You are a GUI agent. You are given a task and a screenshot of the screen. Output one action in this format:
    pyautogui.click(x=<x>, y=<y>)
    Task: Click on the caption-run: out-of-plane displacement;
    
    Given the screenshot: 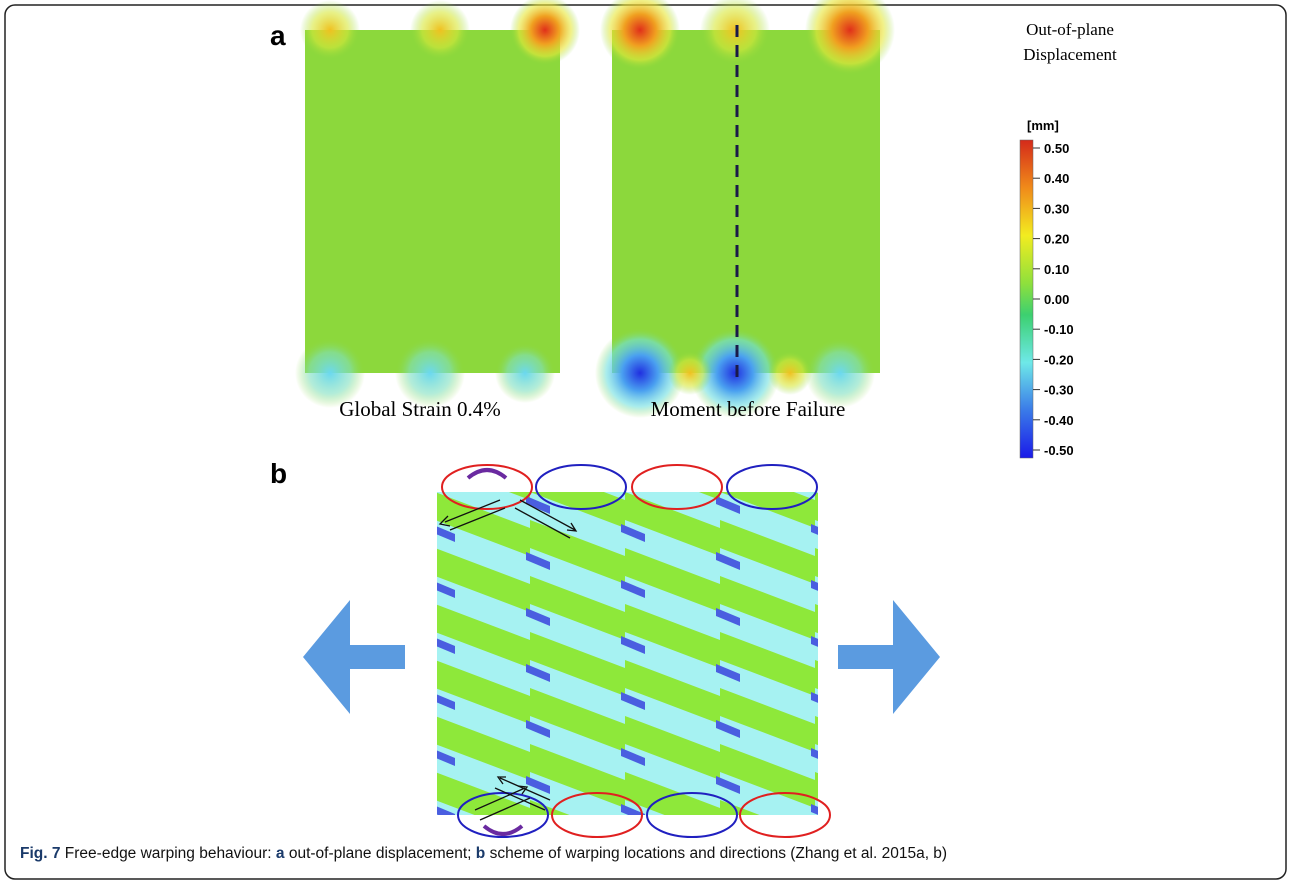 What is the action you would take?
    pyautogui.click(x=380, y=853)
    